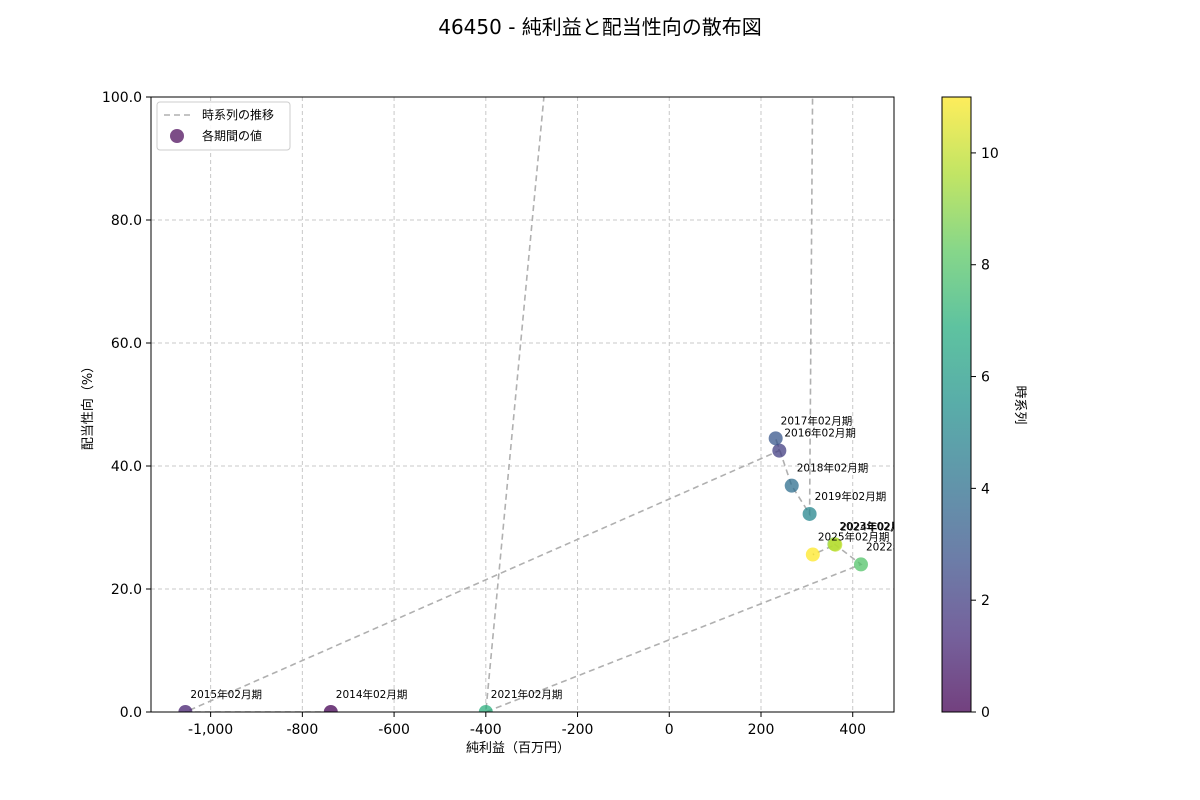  What do you see at coordinates (985, 713) in the screenshot?
I see `colorbar-tick-label: 0` at bounding box center [985, 713].